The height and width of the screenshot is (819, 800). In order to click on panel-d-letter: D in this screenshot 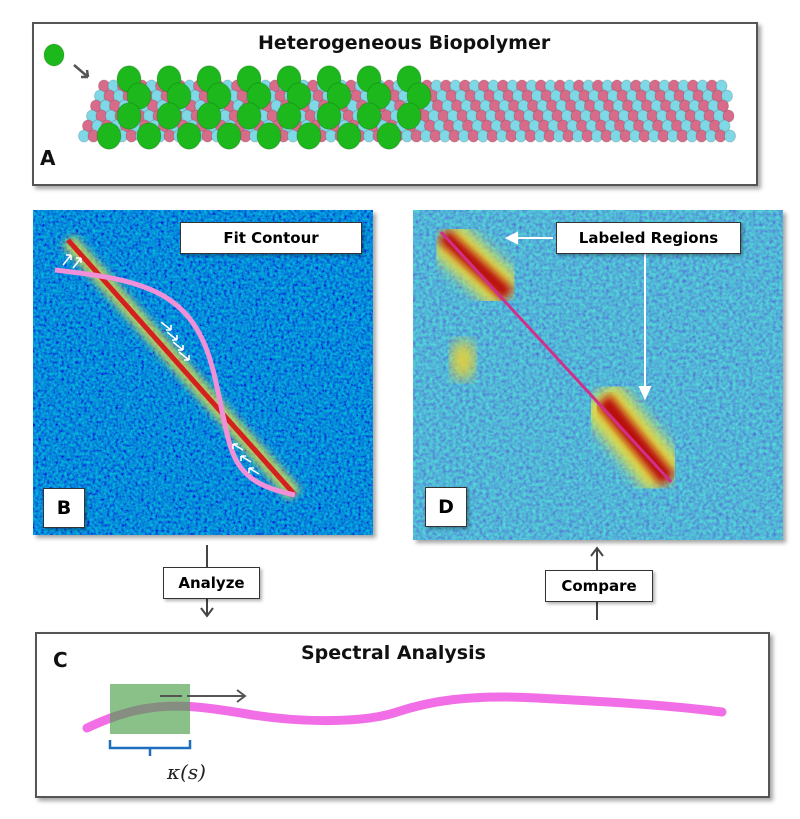, I will do `click(446, 507)`.